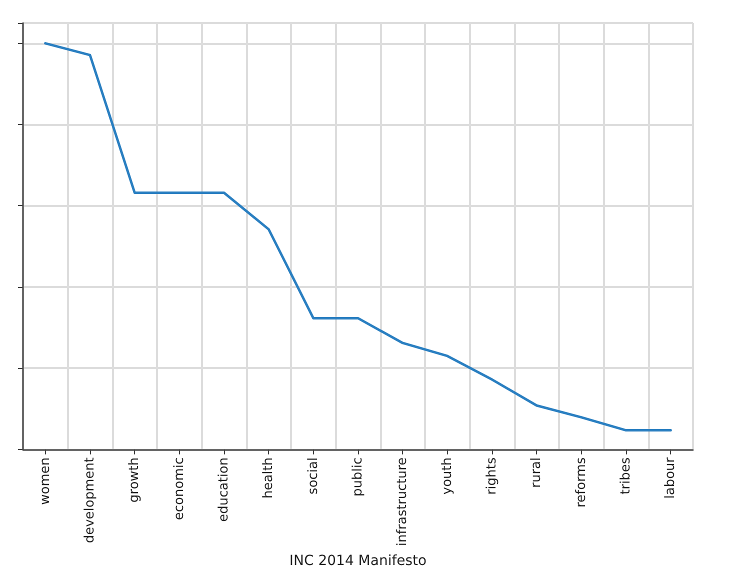  What do you see at coordinates (626, 475) in the screenshot?
I see `x-tick-label: tribes` at bounding box center [626, 475].